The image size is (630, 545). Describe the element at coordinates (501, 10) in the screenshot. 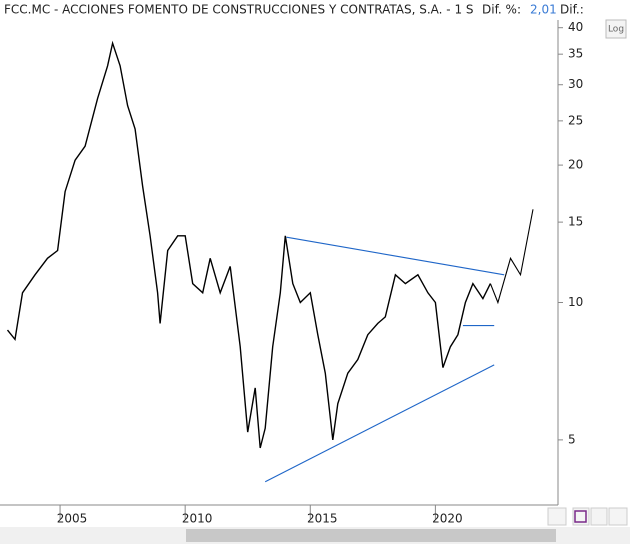

I see `dif-pct-label: Dif. %:` at that location.